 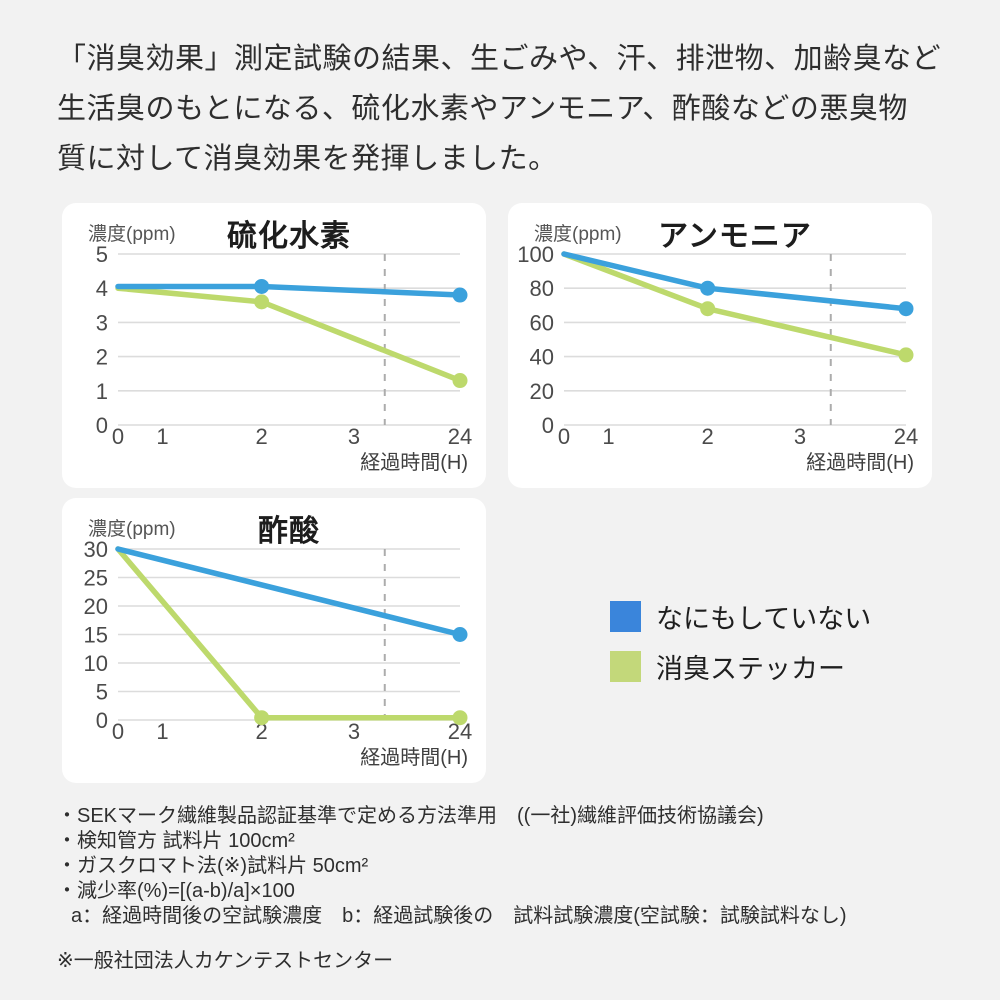 What do you see at coordinates (289, 531) in the screenshot?
I see `chart-title-acetic-acid: 酢酸` at bounding box center [289, 531].